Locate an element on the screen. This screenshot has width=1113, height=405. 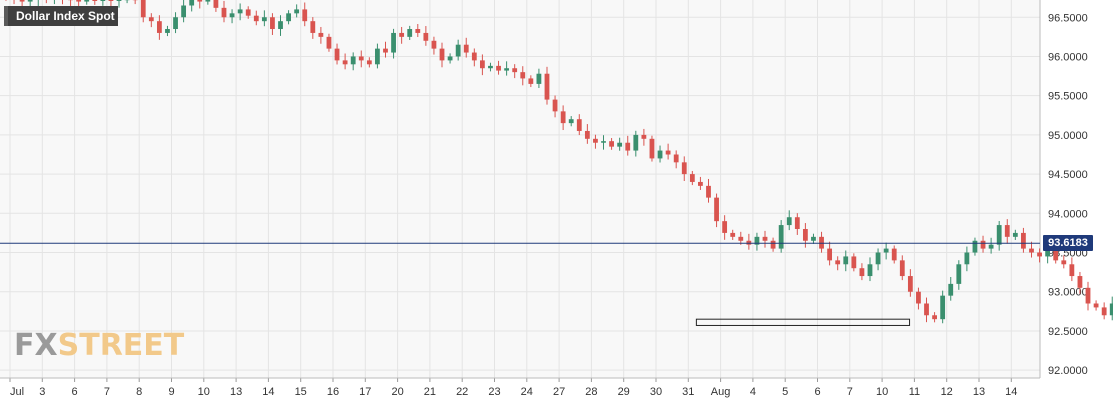
x-tick-label: 12 is located at coordinates (947, 392).